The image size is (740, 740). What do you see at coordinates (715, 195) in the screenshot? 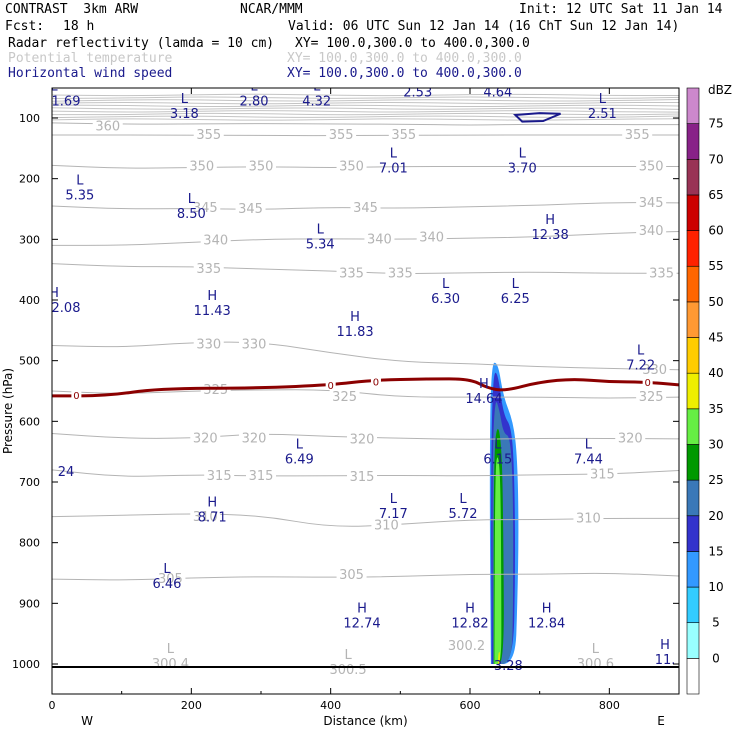
I see `colorbar-tick-label: 65` at bounding box center [715, 195].